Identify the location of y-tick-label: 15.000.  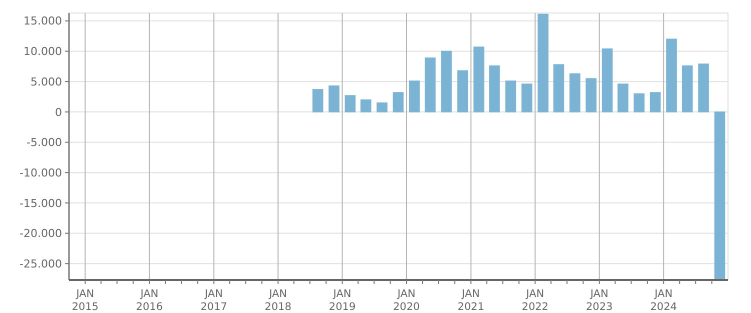
(43, 21).